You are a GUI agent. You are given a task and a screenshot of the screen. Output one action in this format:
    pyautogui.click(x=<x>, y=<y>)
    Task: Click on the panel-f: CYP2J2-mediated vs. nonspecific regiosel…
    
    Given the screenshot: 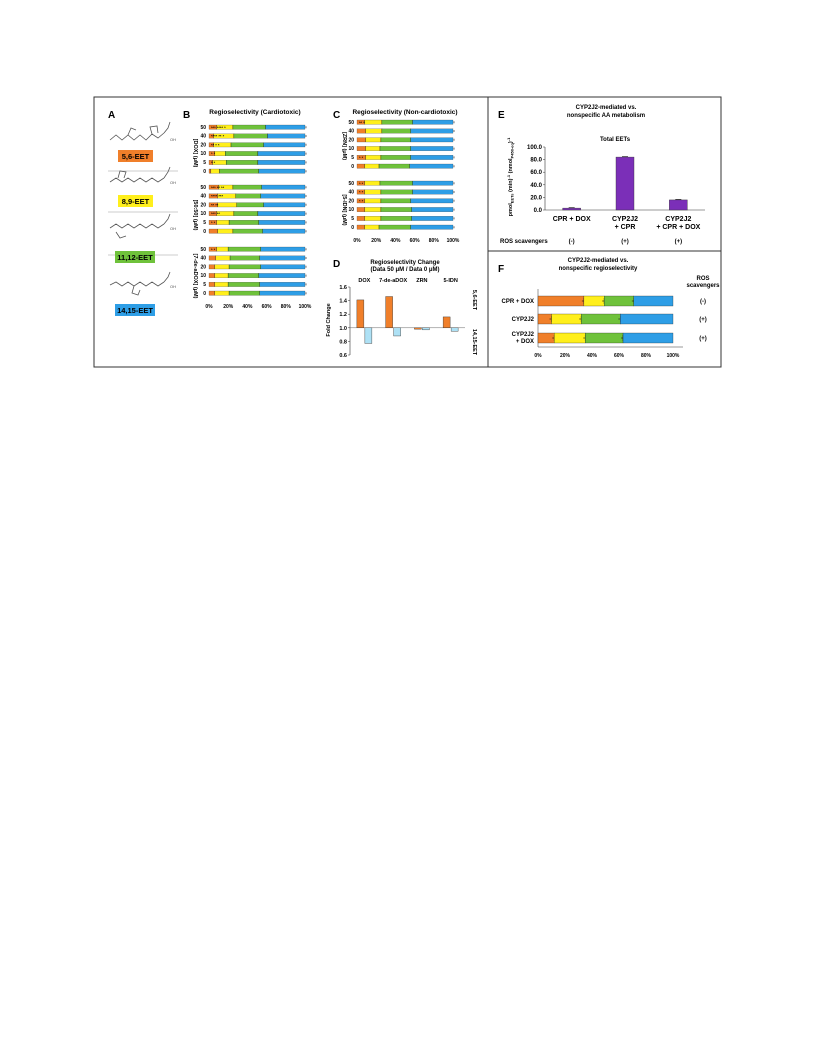 What is the action you would take?
    pyautogui.click(x=610, y=308)
    